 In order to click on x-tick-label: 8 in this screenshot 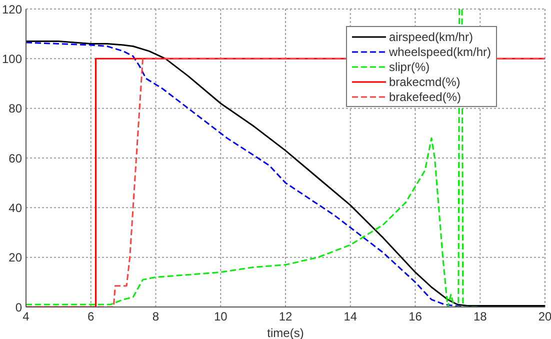, I will do `click(156, 317)`.